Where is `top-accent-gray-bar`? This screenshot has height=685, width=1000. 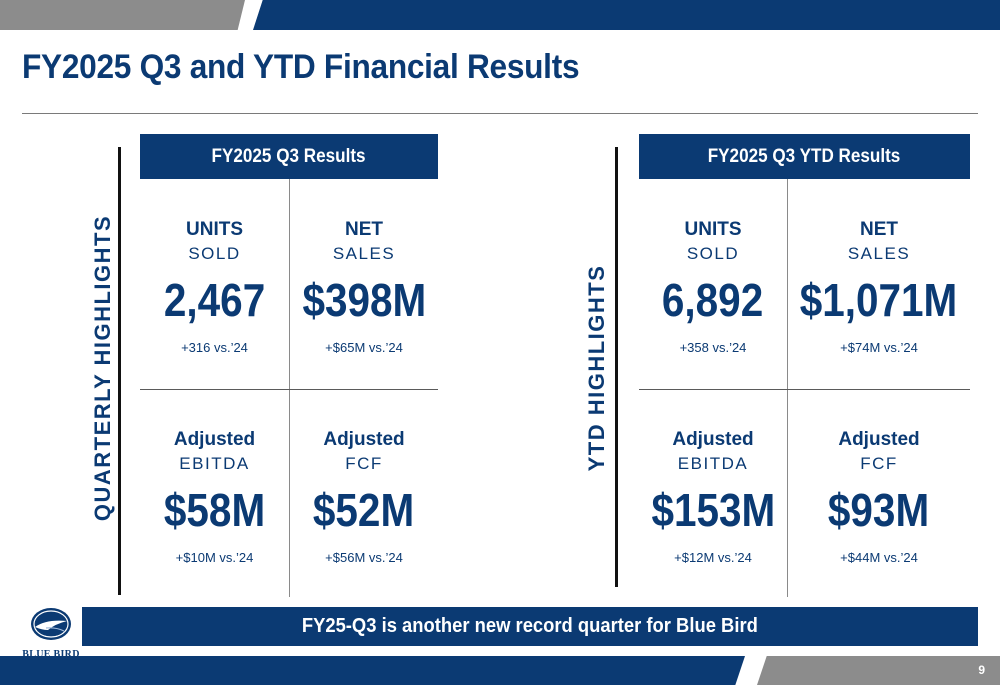
top-accent-gray-bar is located at coordinates (122, 15).